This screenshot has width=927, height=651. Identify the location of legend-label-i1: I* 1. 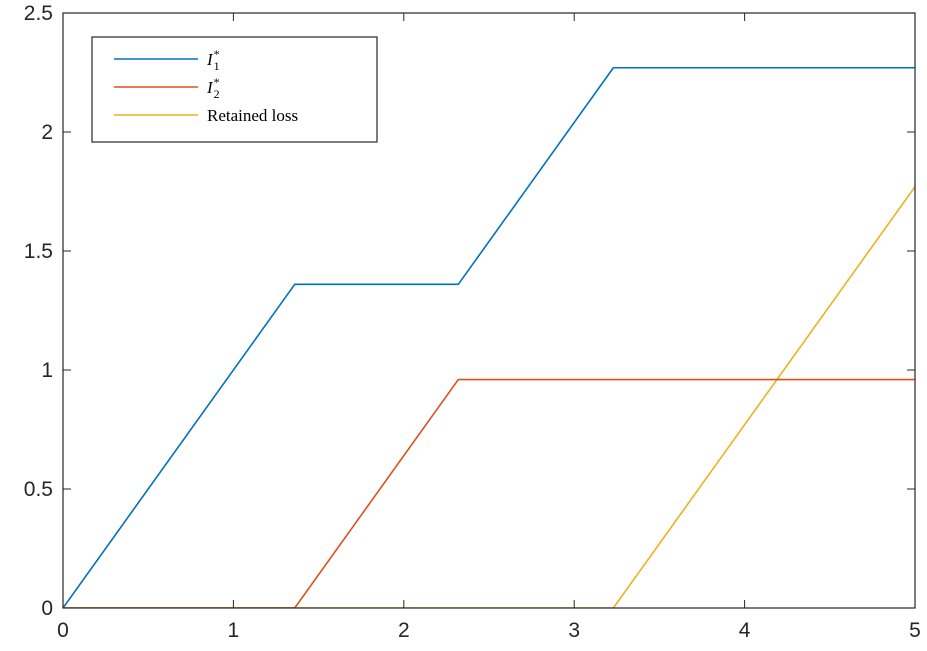
(213, 60).